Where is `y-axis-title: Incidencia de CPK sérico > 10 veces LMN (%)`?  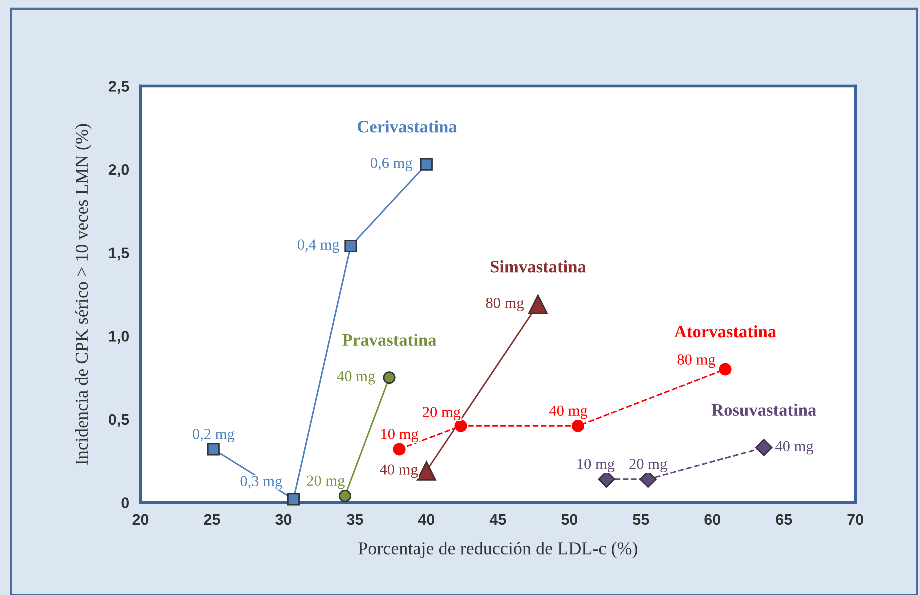
y-axis-title: Incidencia de CPK sérico > 10 veces LMN (%) is located at coordinates (83, 294).